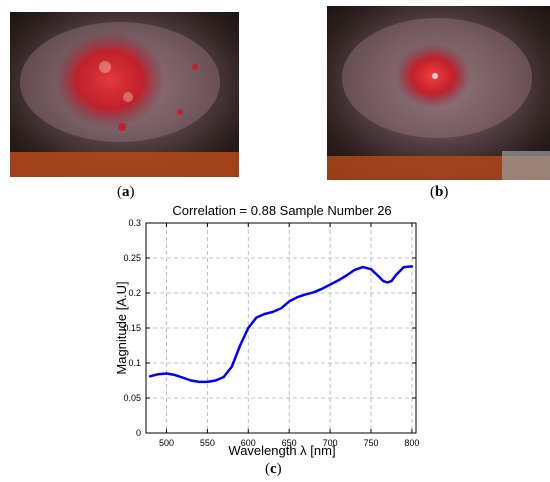 This screenshot has width=550, height=482. Describe the element at coordinates (289, 443) in the screenshot. I see `x-tick-label: 650` at that location.